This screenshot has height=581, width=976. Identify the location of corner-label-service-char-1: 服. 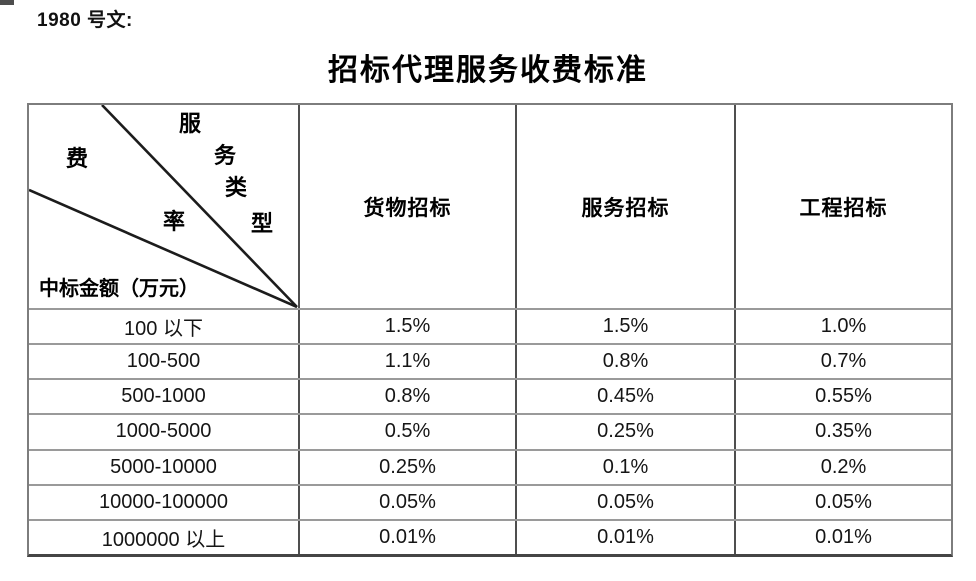
(190, 123).